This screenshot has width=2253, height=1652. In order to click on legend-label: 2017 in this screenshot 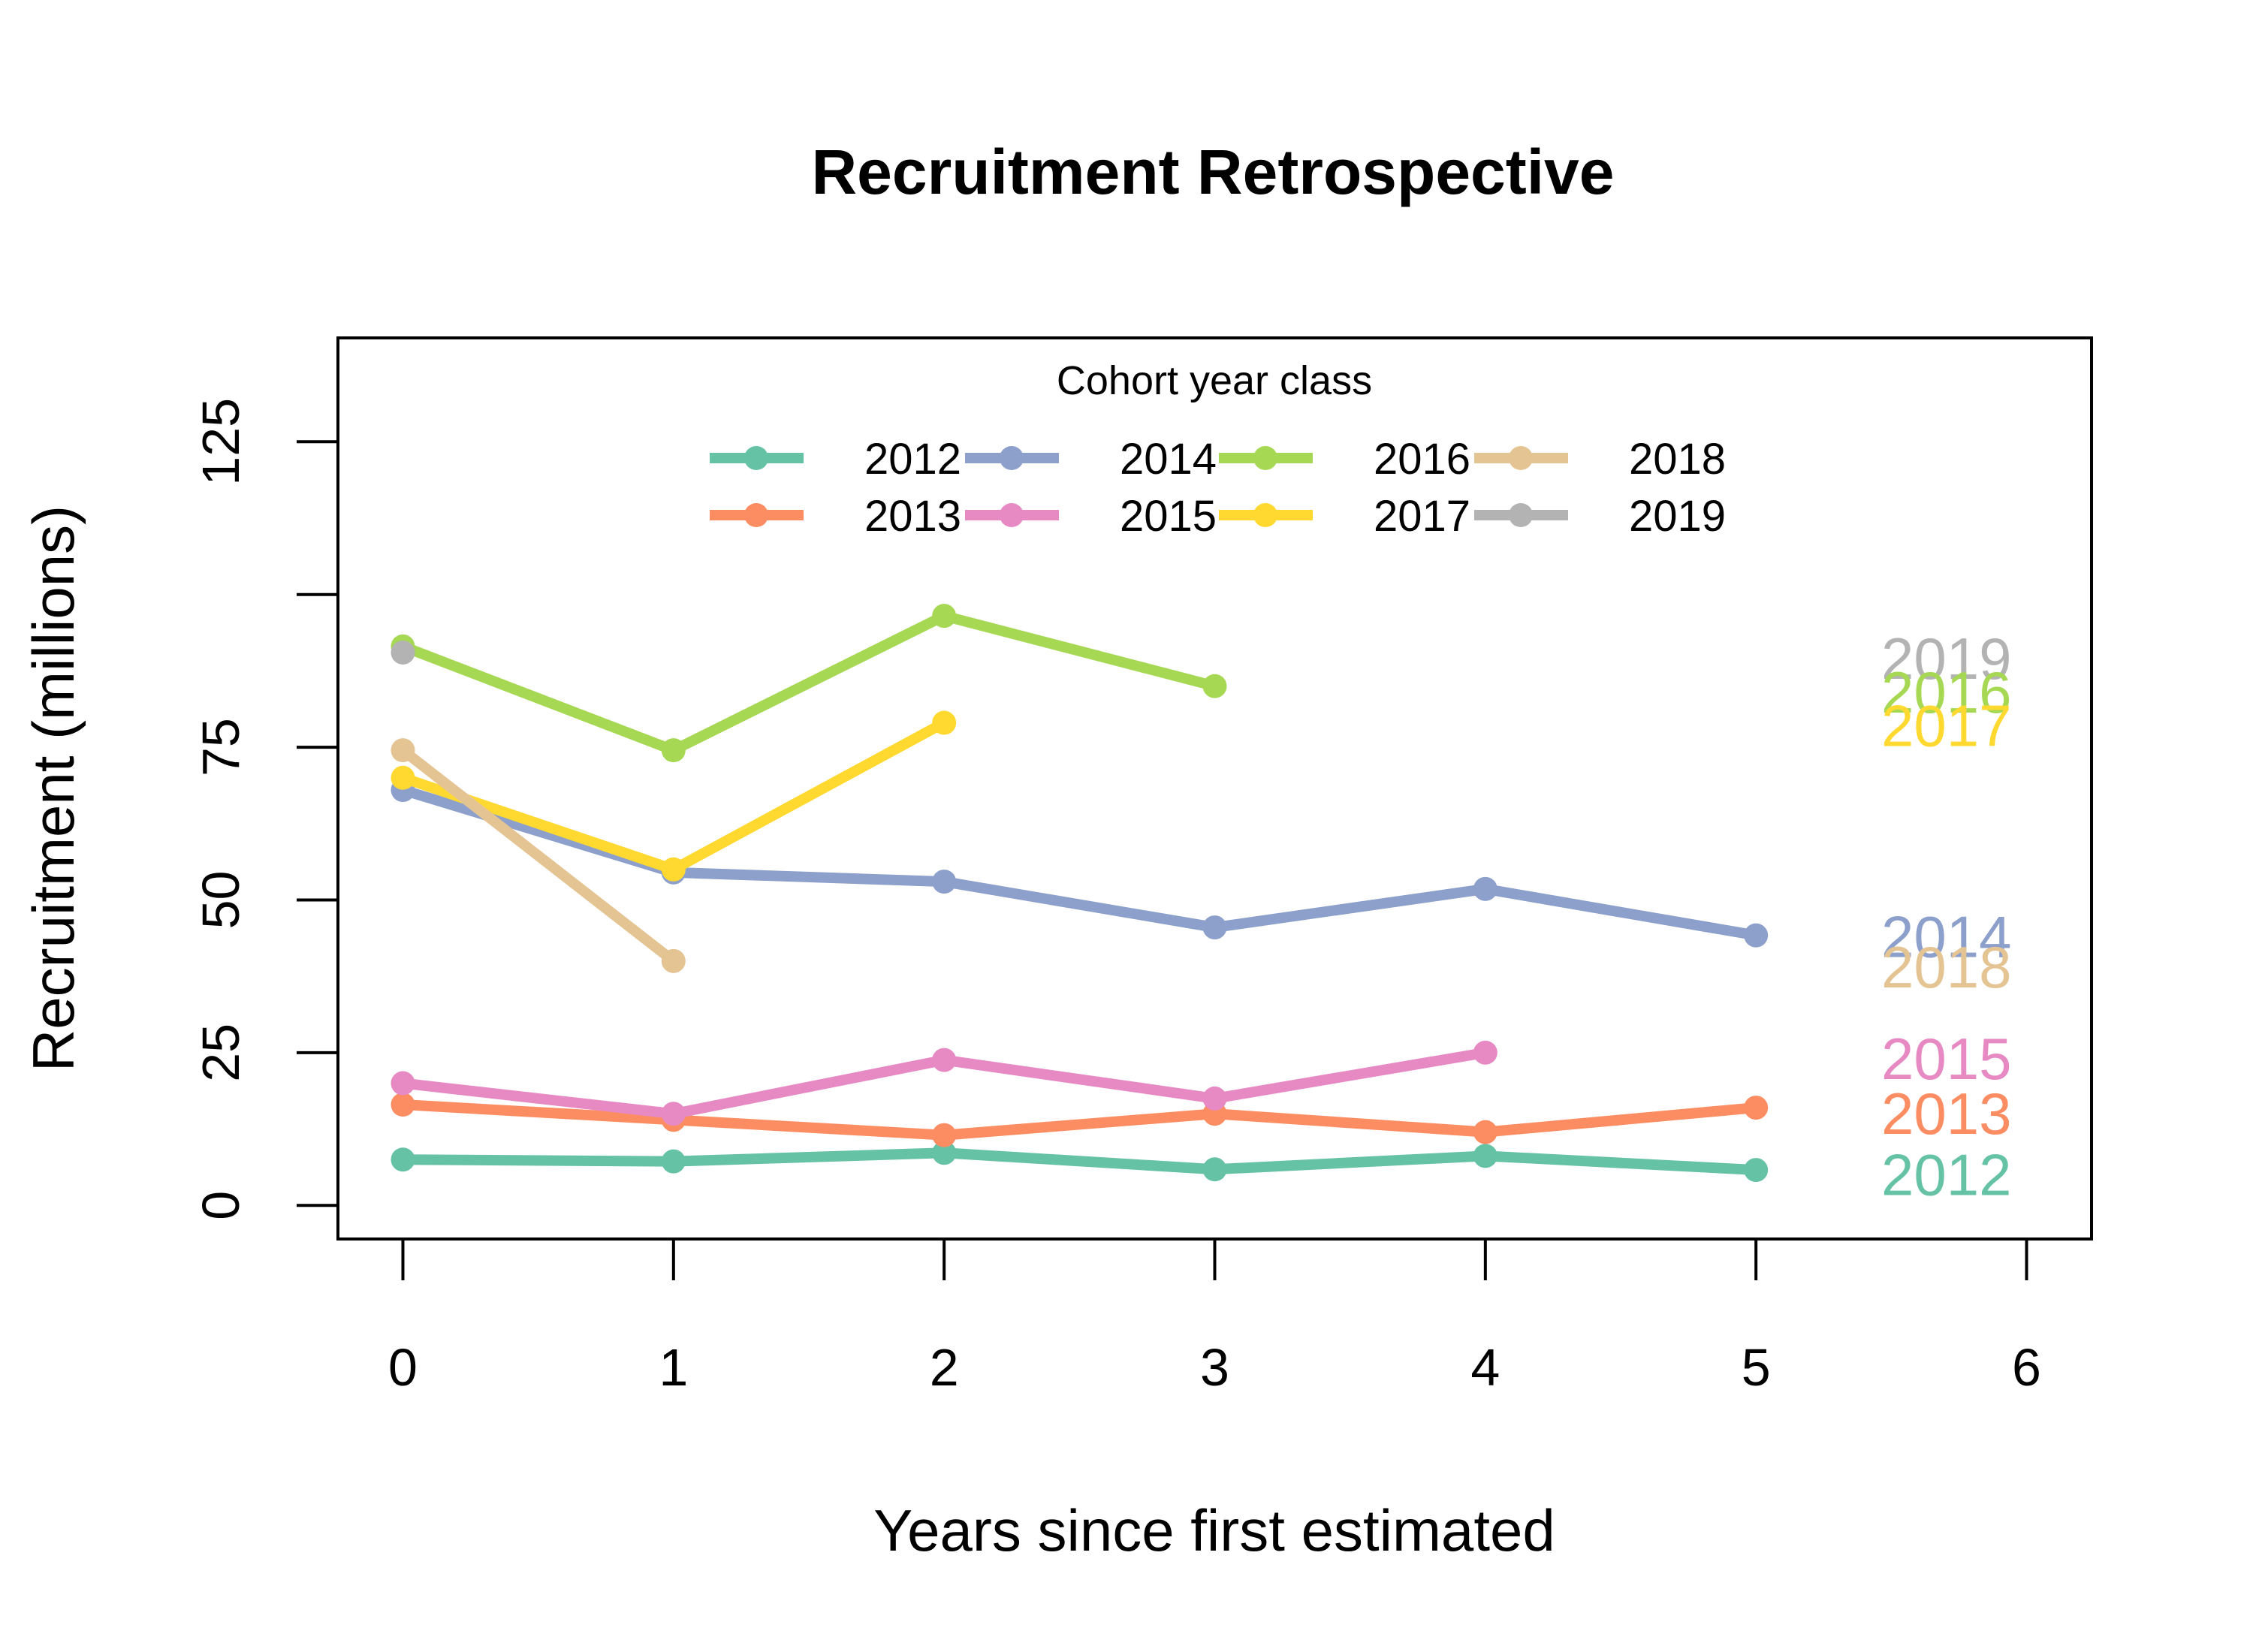, I will do `click(1422, 516)`.